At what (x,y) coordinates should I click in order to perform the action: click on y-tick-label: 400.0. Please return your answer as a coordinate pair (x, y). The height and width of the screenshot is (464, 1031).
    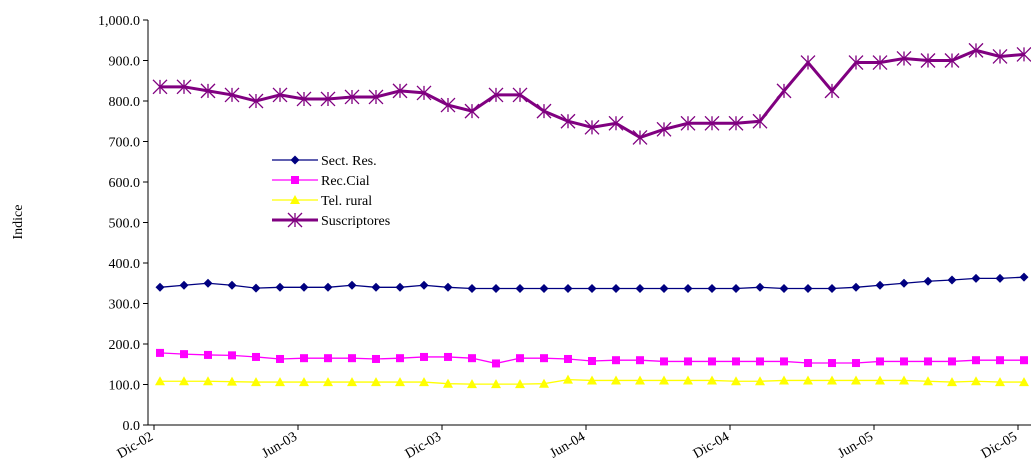
    Looking at the image, I should click on (125, 264).